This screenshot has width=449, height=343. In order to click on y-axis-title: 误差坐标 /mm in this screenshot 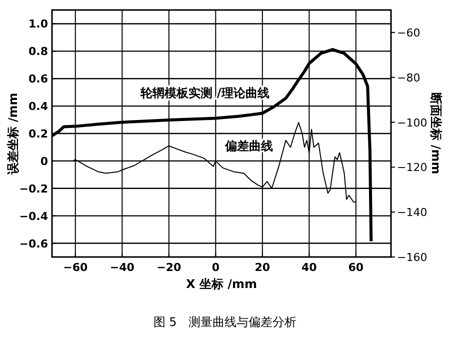, I will do `click(13, 134)`.